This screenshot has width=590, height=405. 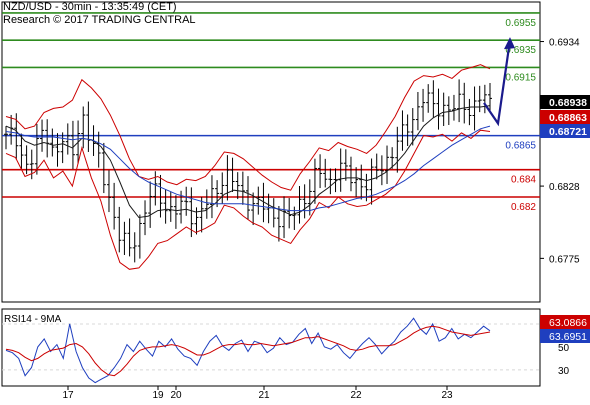 What do you see at coordinates (447, 395) in the screenshot?
I see `time-axis-label-5: 23` at bounding box center [447, 395].